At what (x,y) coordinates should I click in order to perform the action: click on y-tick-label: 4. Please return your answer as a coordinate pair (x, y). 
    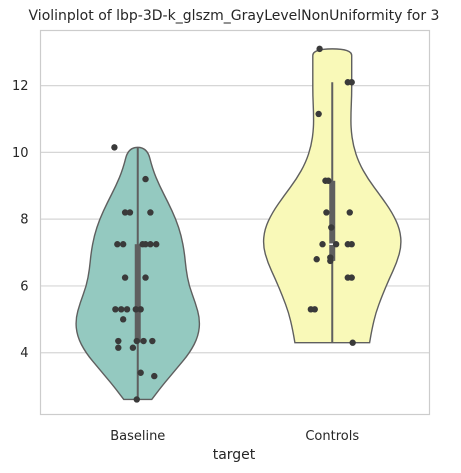
    Looking at the image, I should click on (24, 353).